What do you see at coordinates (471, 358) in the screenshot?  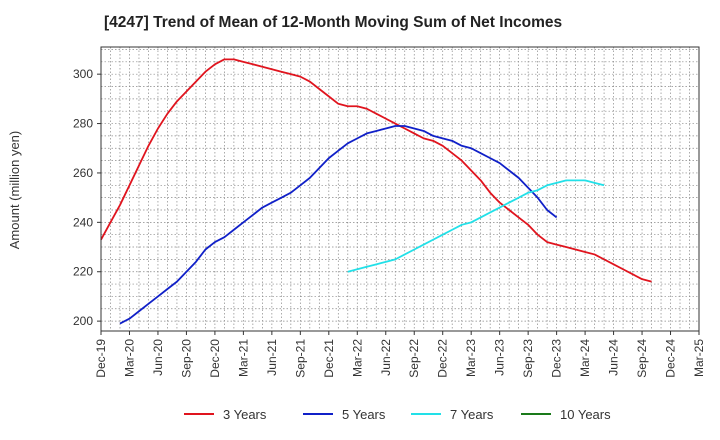 I see `x-tick-label: Mar-23` at bounding box center [471, 358].